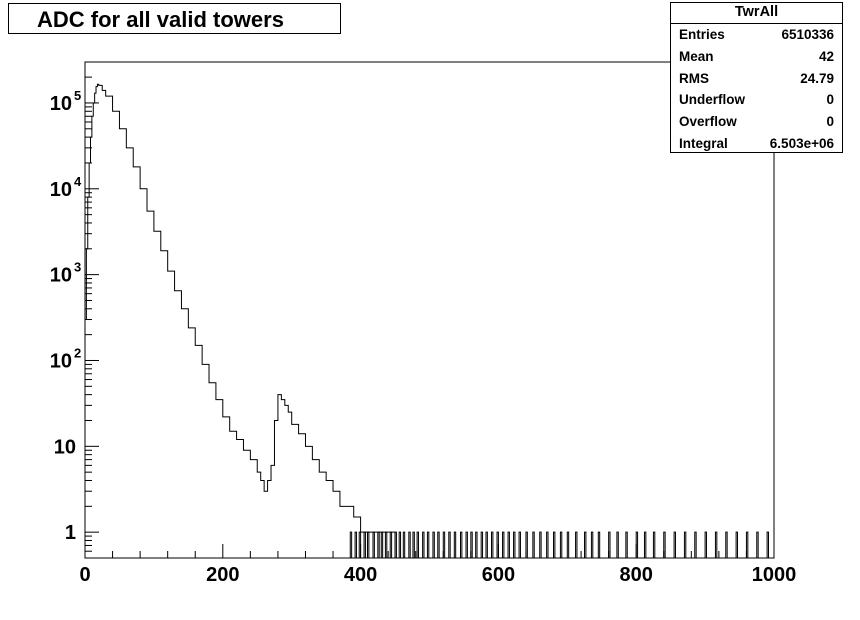  Describe the element at coordinates (498, 575) in the screenshot. I see `x-tick-label: 600` at that location.